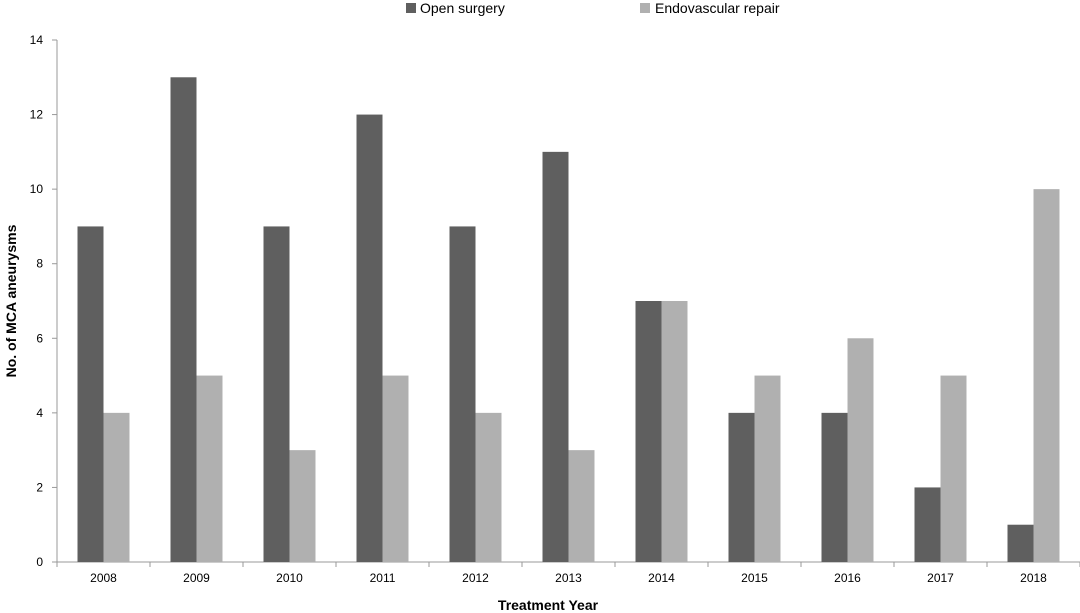  Describe the element at coordinates (183, 320) in the screenshot. I see `bar-open-surgery-2009` at that location.